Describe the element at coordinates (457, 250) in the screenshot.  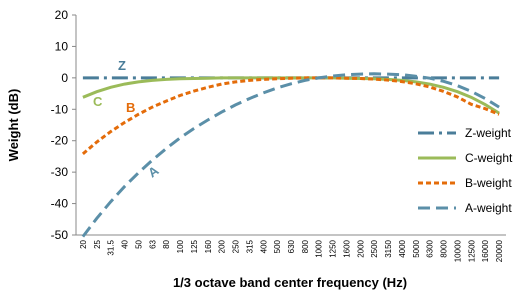
I see `x-tick-label: 10000` at that location.